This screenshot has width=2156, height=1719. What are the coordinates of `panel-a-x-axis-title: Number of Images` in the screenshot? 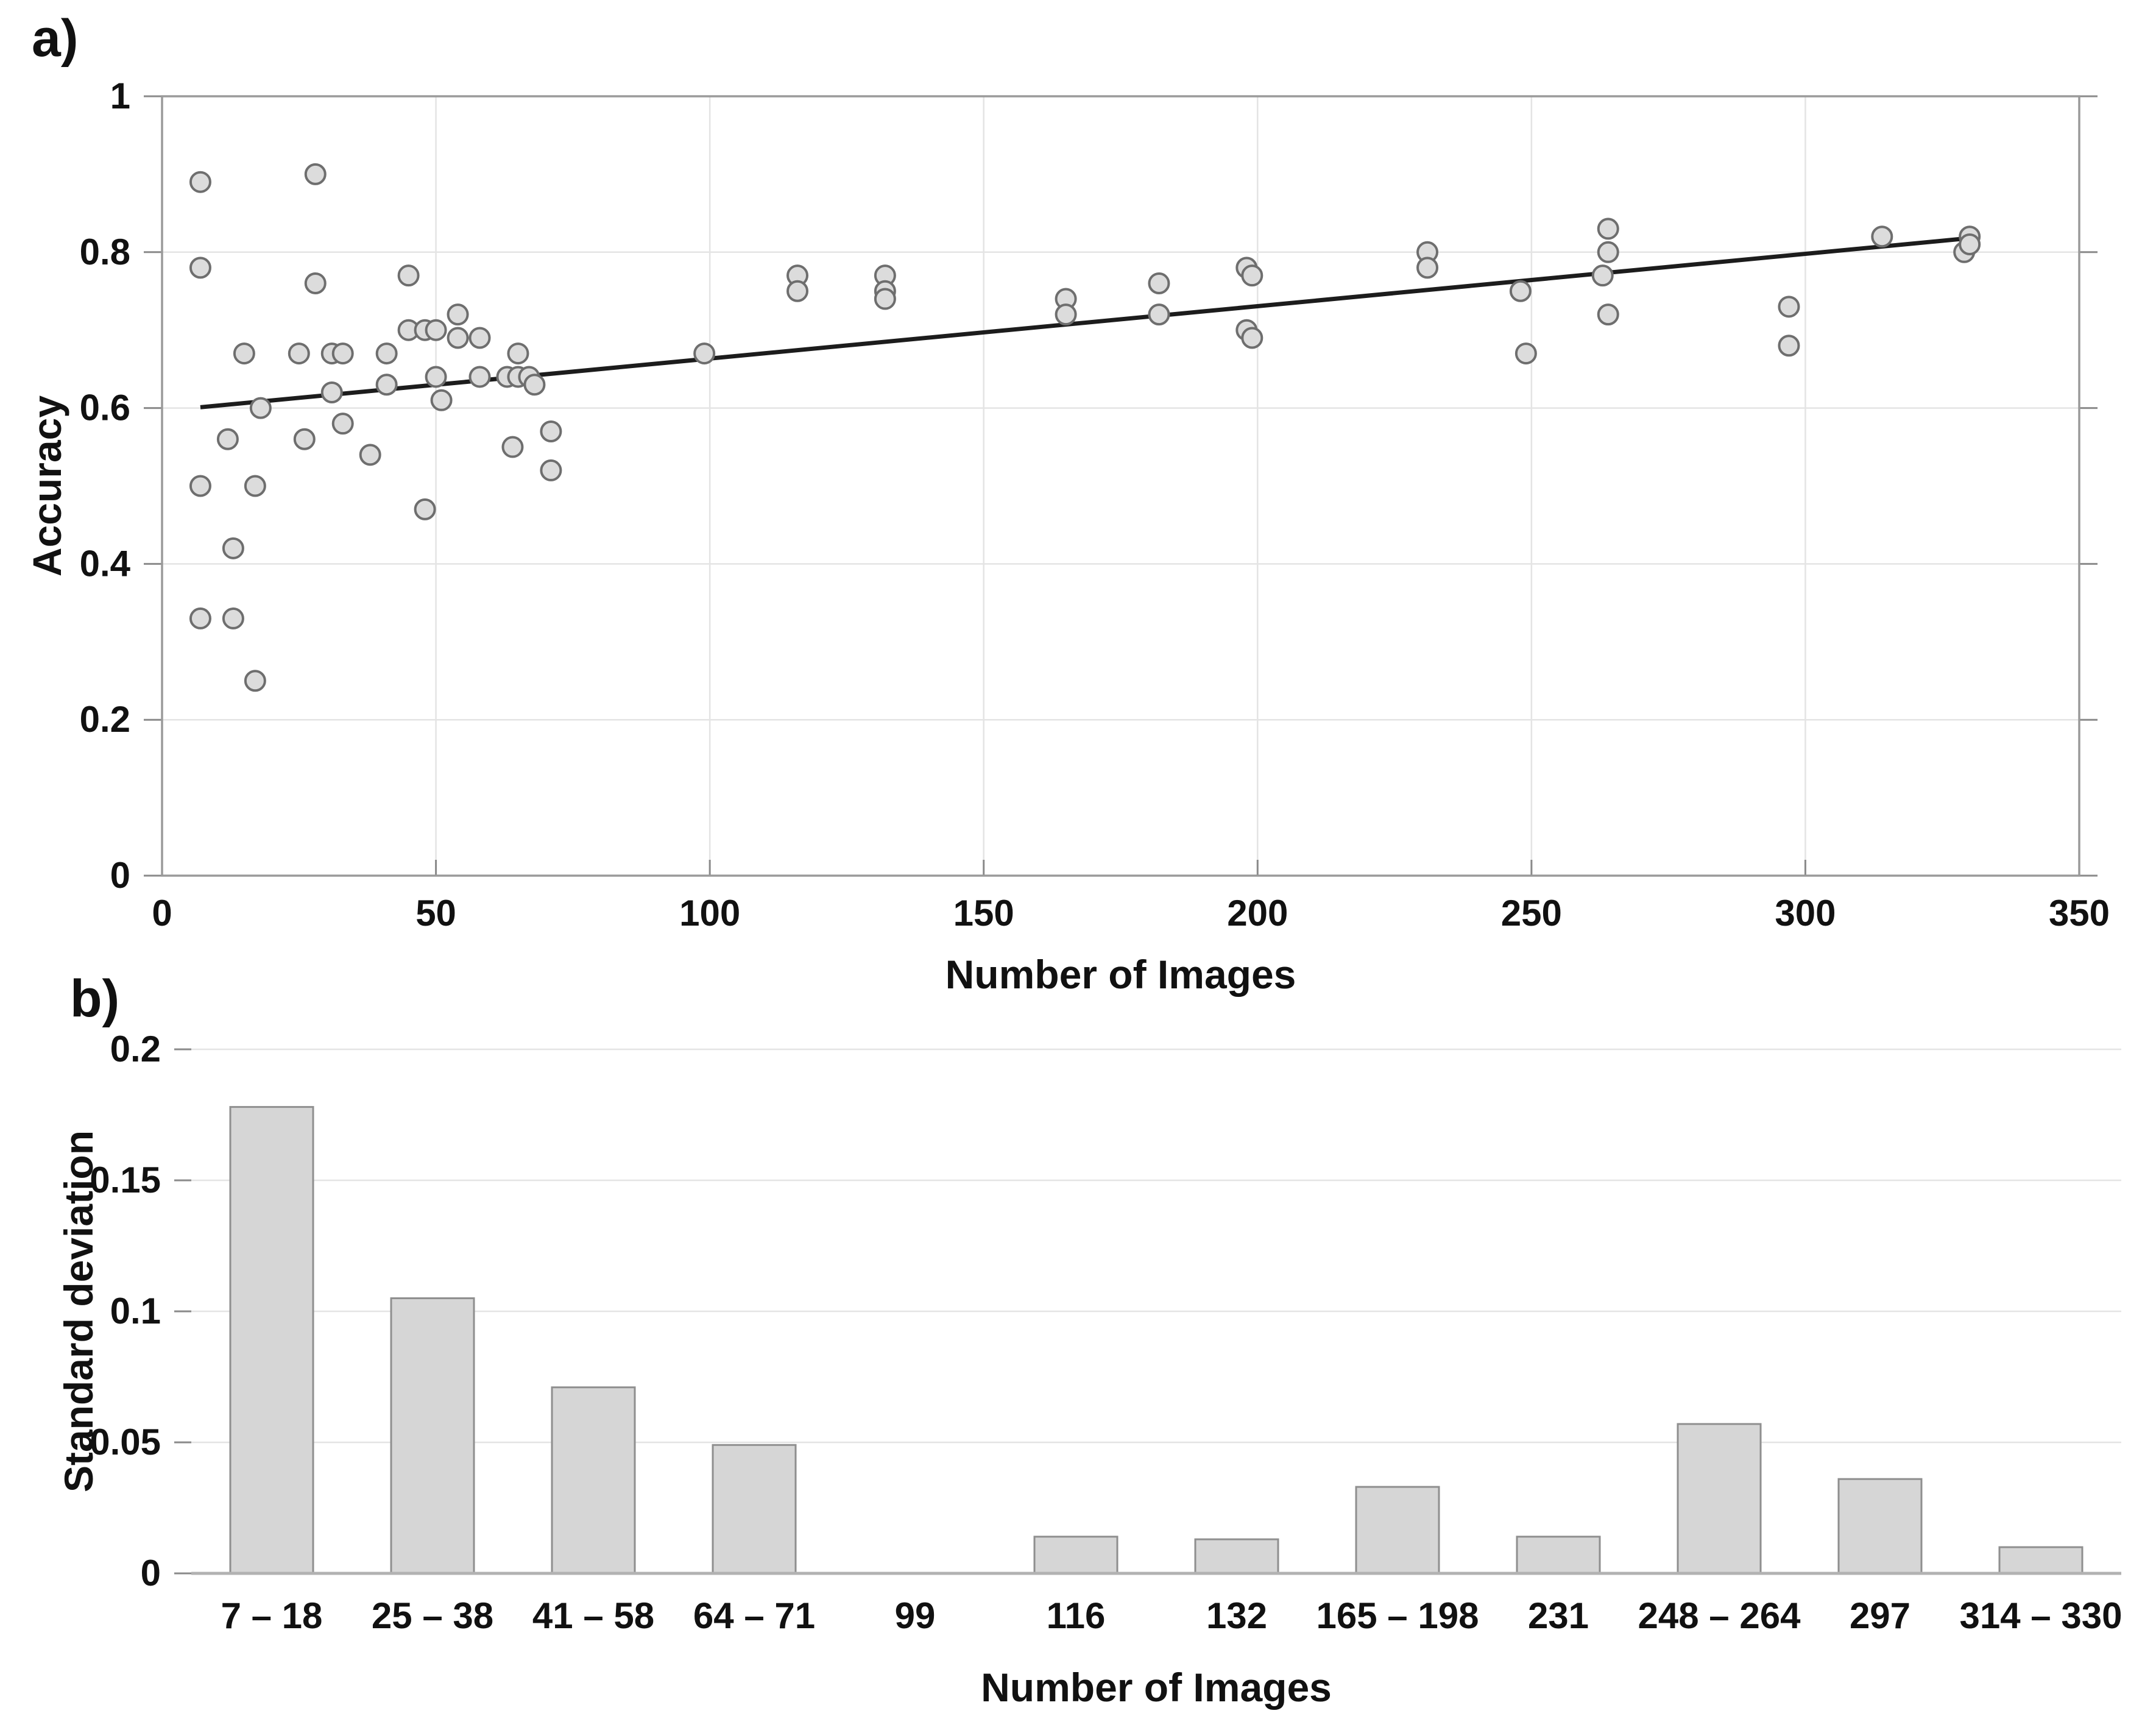 It's located at (1120, 974).